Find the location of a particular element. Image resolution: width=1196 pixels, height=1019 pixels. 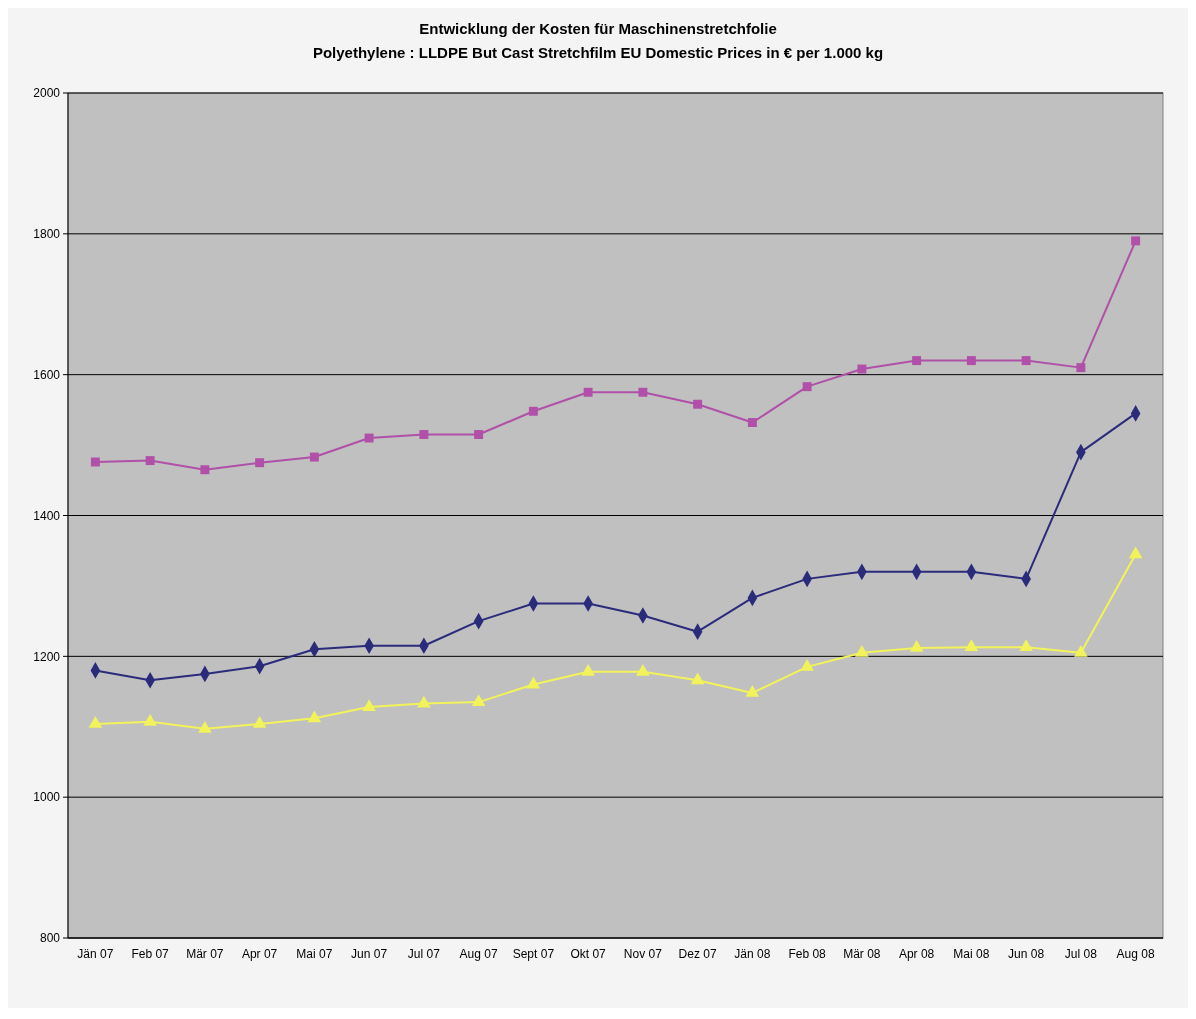

x-tick-label: Jän 08 is located at coordinates (752, 954).